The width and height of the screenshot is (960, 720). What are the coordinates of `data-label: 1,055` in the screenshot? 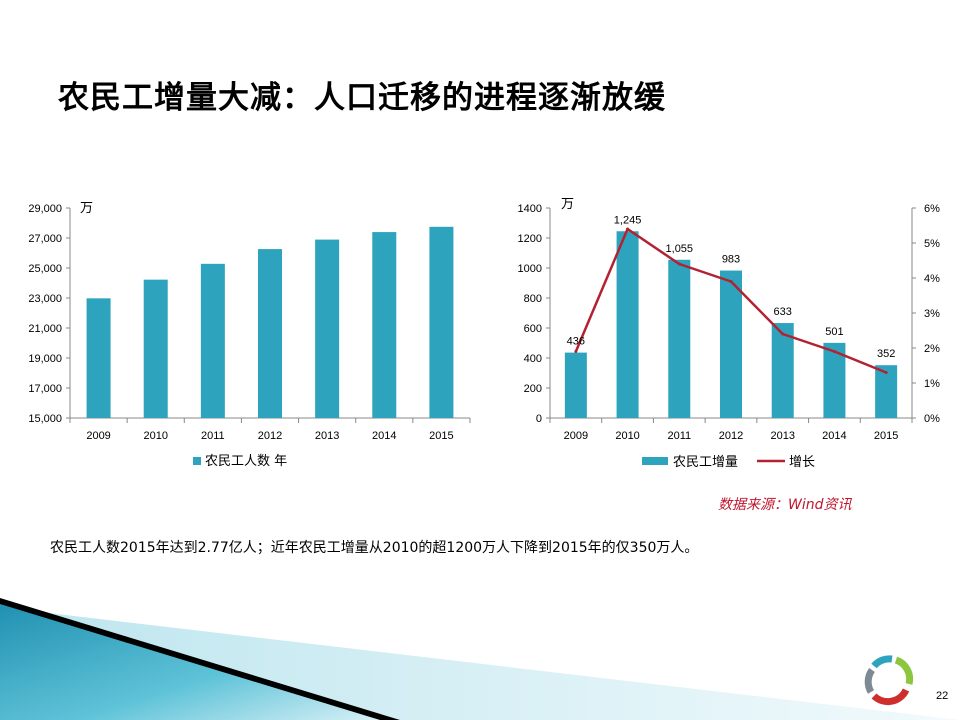 It's located at (680, 249).